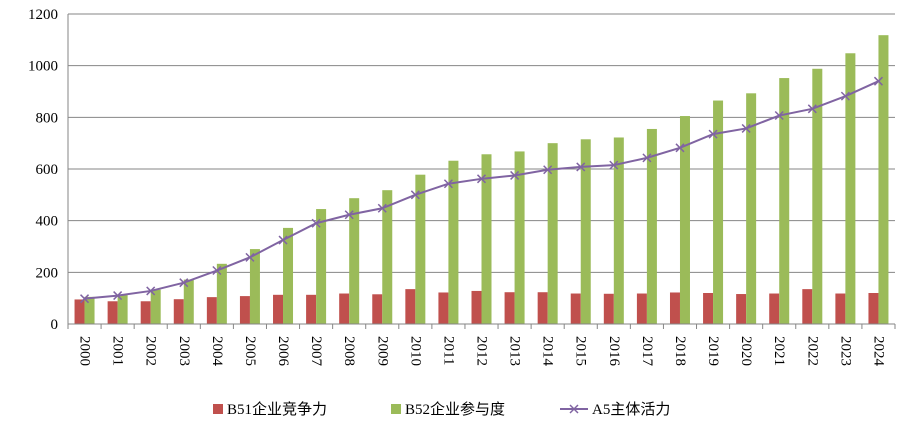 This screenshot has width=906, height=429. I want to click on y-tick-label: 200, so click(47, 273).